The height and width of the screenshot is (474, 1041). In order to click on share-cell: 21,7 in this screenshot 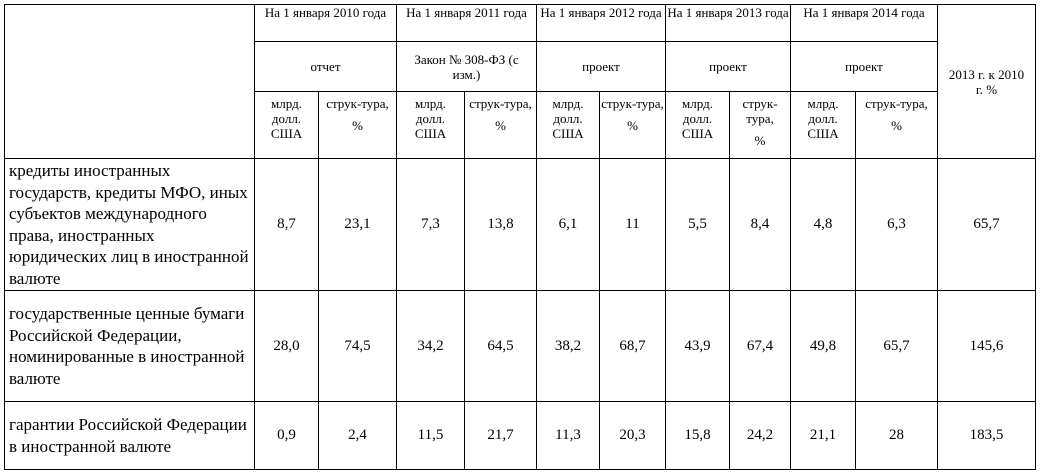, I will do `click(500, 435)`.